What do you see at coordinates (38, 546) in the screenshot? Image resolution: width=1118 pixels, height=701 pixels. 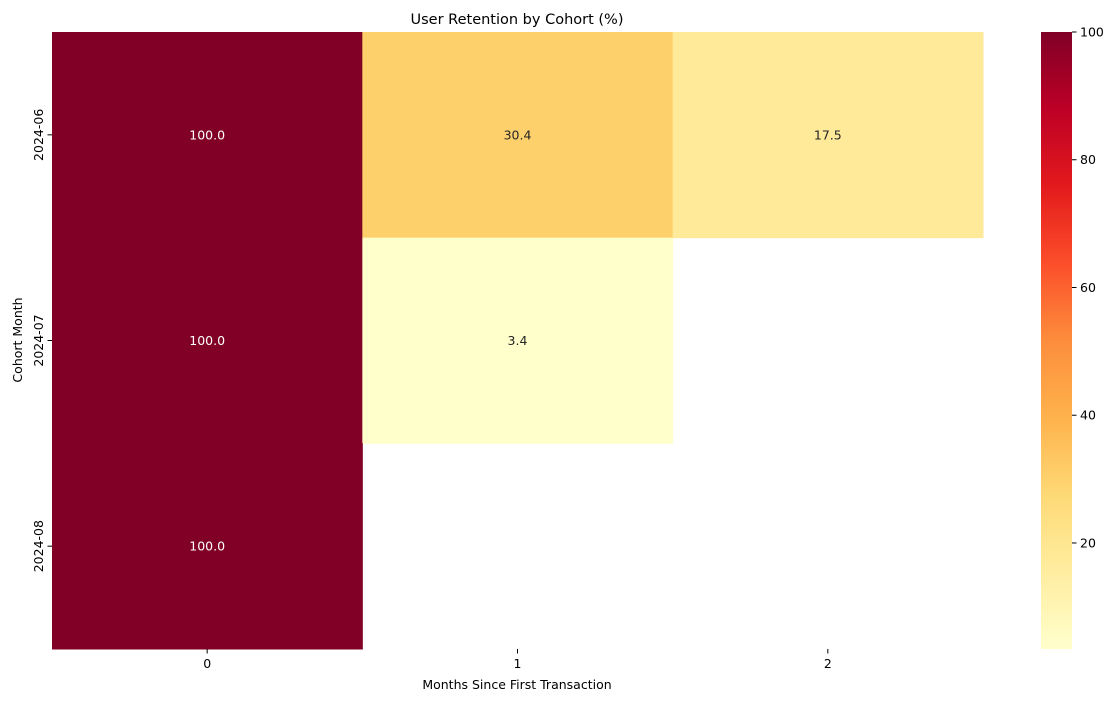 I see `y-tick-label: 2024-08` at bounding box center [38, 546].